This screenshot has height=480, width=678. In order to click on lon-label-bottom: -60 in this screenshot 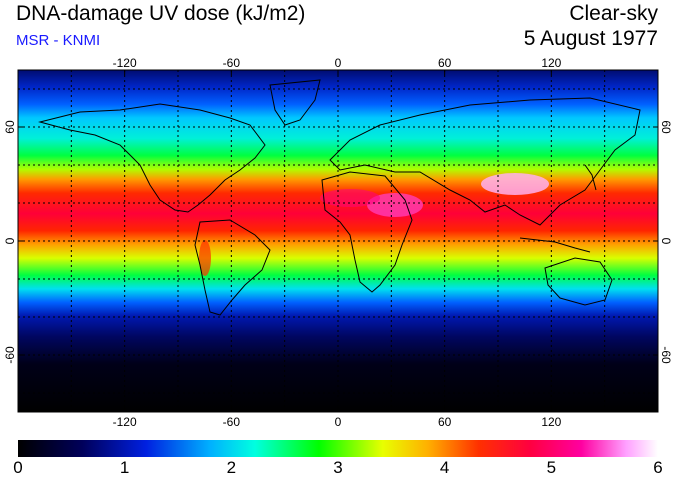, I will do `click(232, 422)`.